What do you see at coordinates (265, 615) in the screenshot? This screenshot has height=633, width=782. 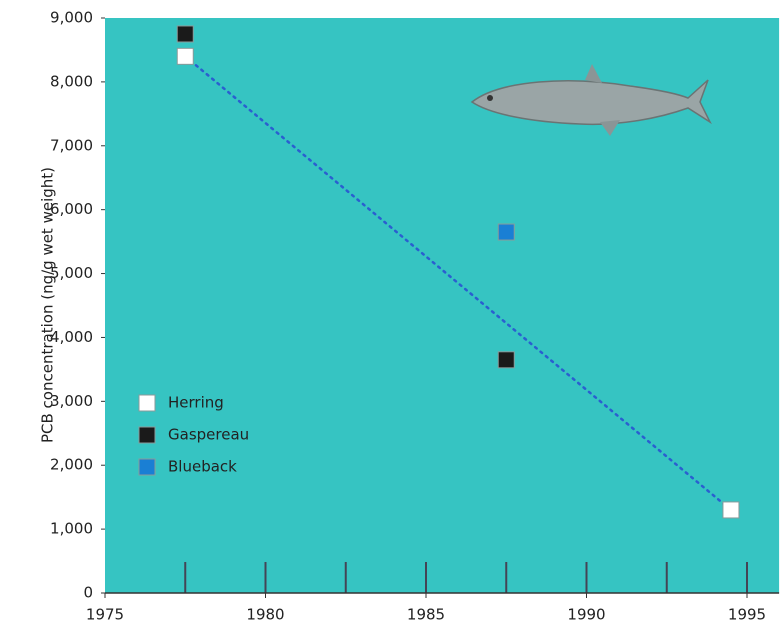 I see `x-tick-label: 1980` at bounding box center [265, 615].